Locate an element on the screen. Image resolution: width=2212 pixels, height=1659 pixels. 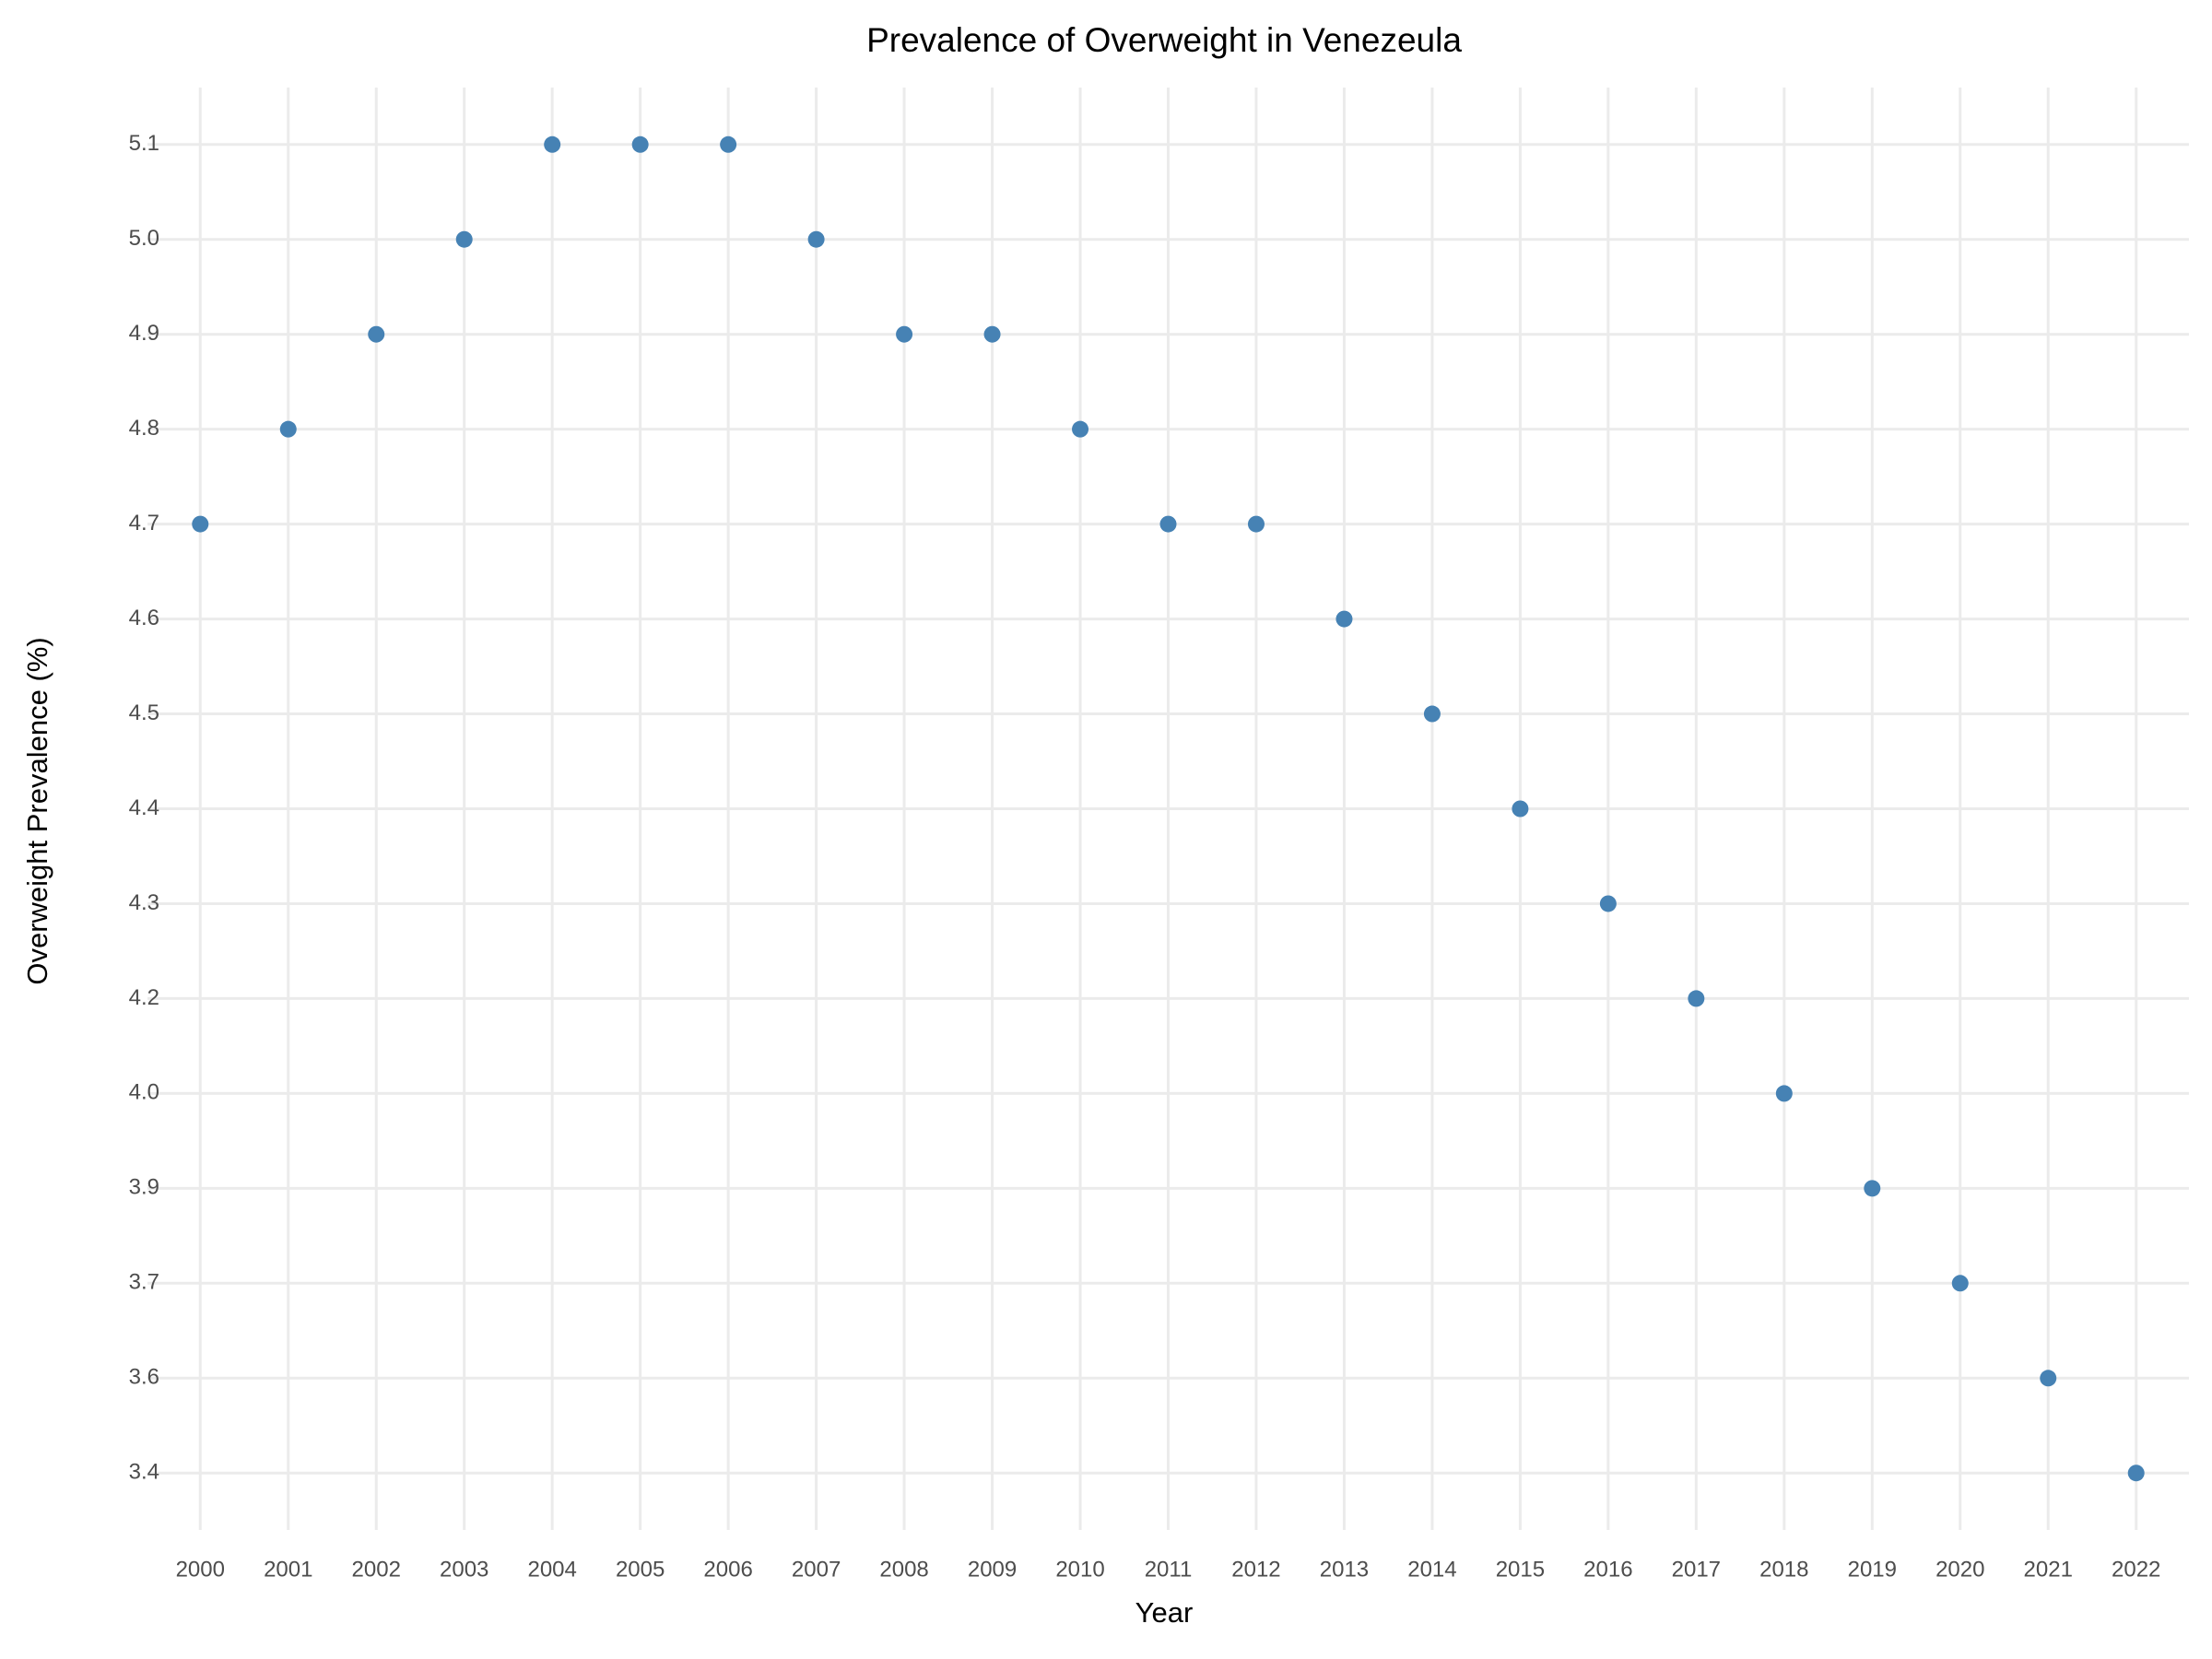
x-tick-label: 2004 is located at coordinates (551, 1569).